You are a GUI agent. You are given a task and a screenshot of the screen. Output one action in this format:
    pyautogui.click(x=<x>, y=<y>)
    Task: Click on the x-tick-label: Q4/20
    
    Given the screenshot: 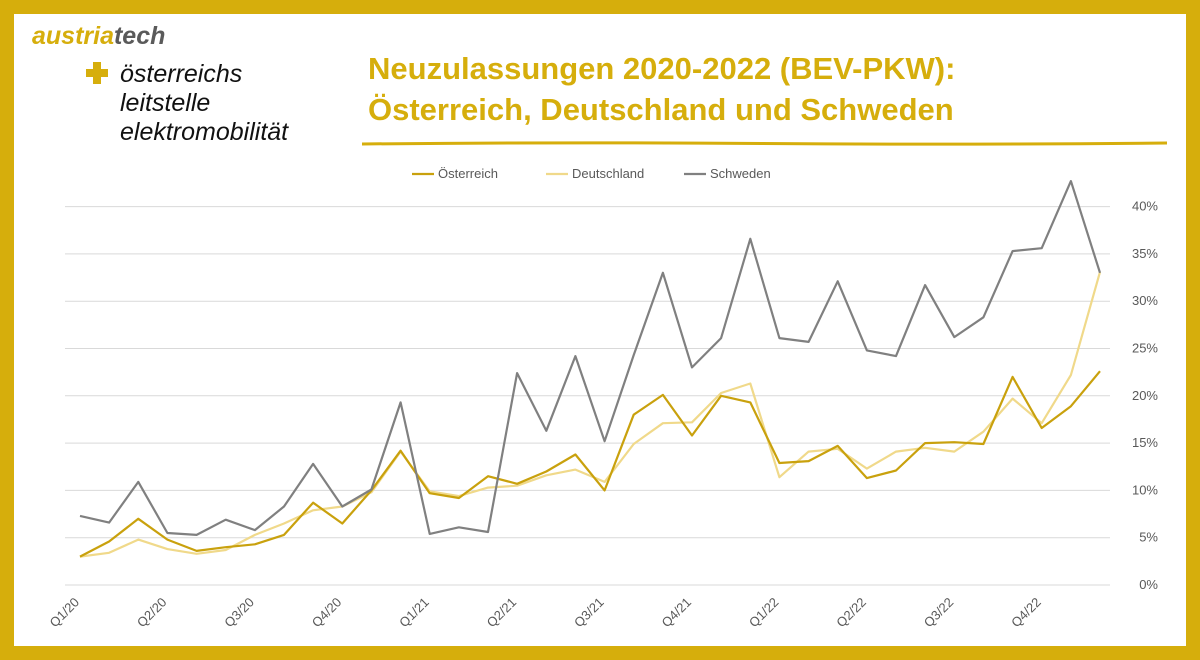 What is the action you would take?
    pyautogui.click(x=327, y=613)
    